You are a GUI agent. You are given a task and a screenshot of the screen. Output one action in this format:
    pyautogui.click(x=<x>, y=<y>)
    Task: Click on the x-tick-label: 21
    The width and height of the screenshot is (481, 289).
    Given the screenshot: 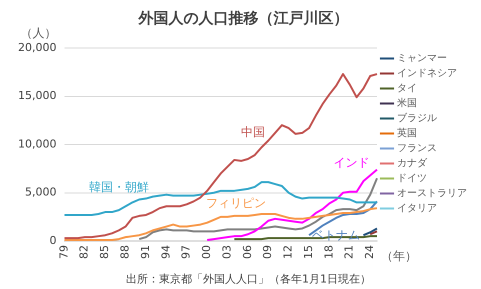 What is the action you would take?
    pyautogui.click(x=349, y=252)
    